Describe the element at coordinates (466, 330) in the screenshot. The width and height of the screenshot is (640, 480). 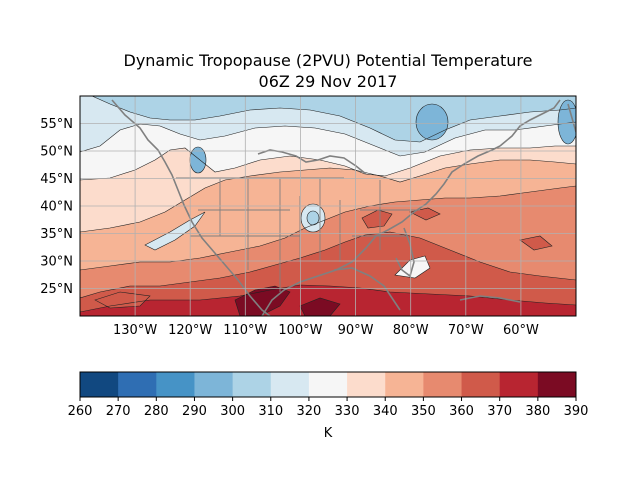
I see `lon-tick-label: 70°W` at that location.